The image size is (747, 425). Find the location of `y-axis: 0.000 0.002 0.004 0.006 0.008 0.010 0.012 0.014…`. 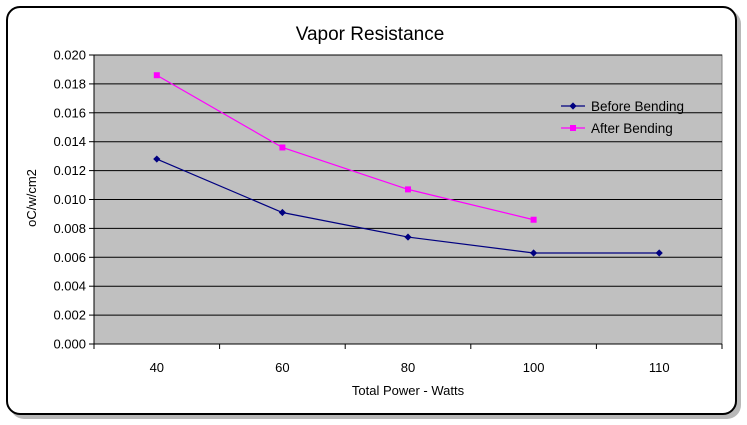

y-axis: 0.000 0.002 0.004 0.006 0.008 0.010 0.012 0.014… is located at coordinates (74, 200).